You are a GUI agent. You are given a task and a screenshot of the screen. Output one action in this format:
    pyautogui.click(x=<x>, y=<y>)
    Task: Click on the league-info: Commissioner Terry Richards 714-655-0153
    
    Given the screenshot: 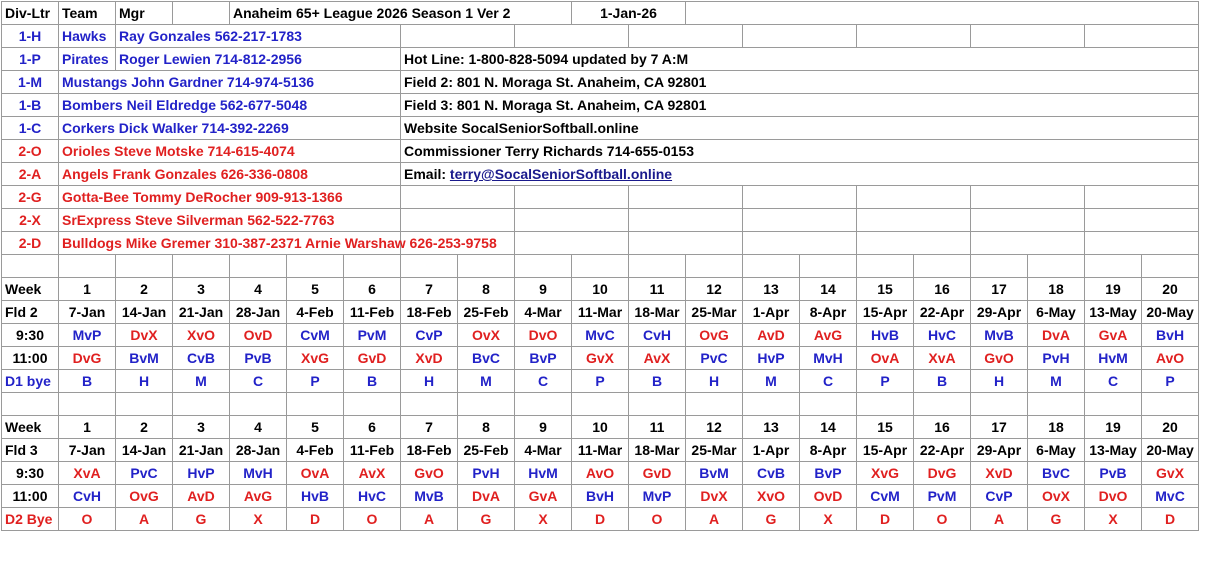 What is the action you would take?
    pyautogui.click(x=799, y=151)
    